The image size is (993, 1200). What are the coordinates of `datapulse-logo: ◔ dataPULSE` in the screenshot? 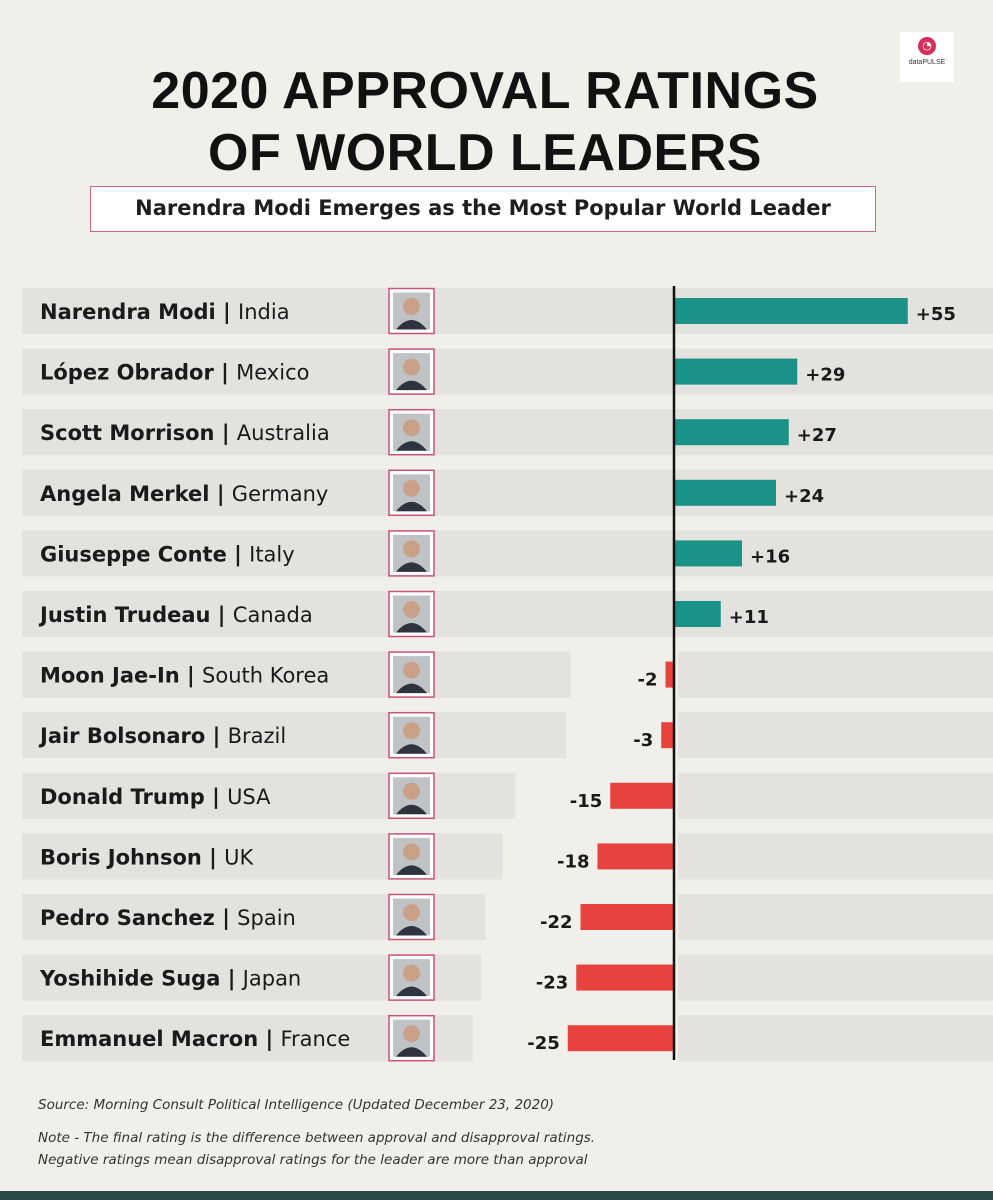 It's located at (927, 57).